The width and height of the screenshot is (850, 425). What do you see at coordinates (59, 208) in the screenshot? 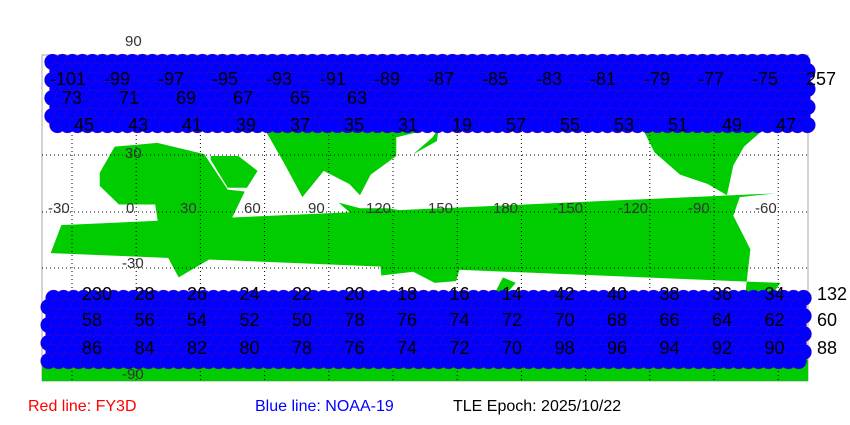
I see `lon-label: -30` at bounding box center [59, 208].